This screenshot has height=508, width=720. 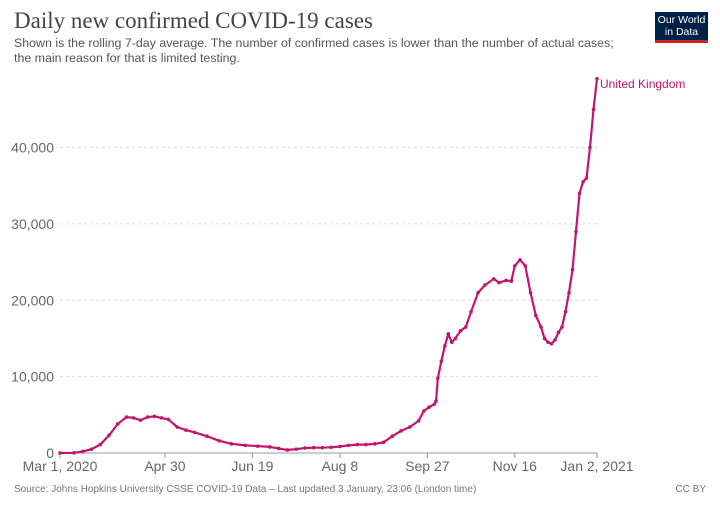 What do you see at coordinates (193, 20) in the screenshot?
I see `chart-title: Daily new confirmed COVID-19 cases` at bounding box center [193, 20].